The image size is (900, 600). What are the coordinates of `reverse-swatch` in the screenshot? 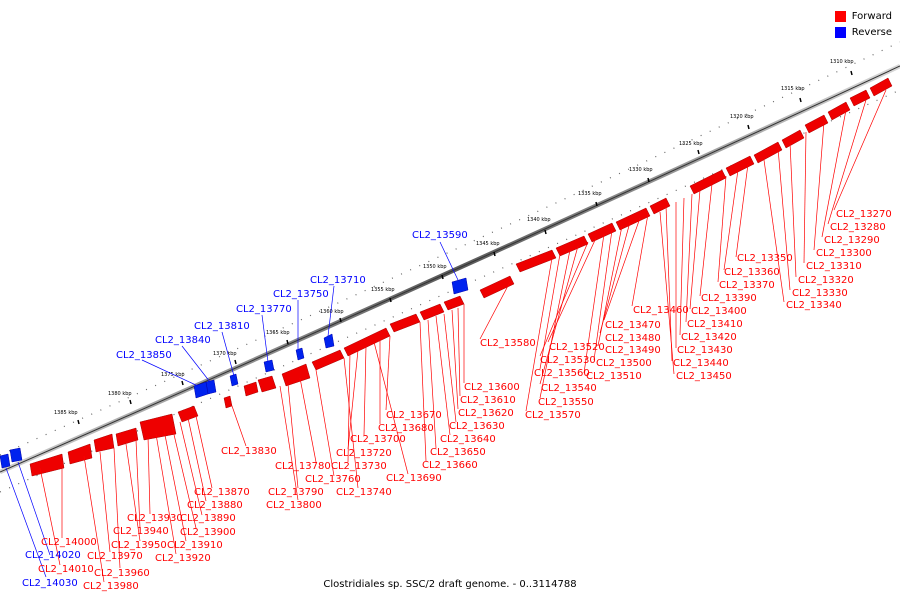 It's located at (840, 32).